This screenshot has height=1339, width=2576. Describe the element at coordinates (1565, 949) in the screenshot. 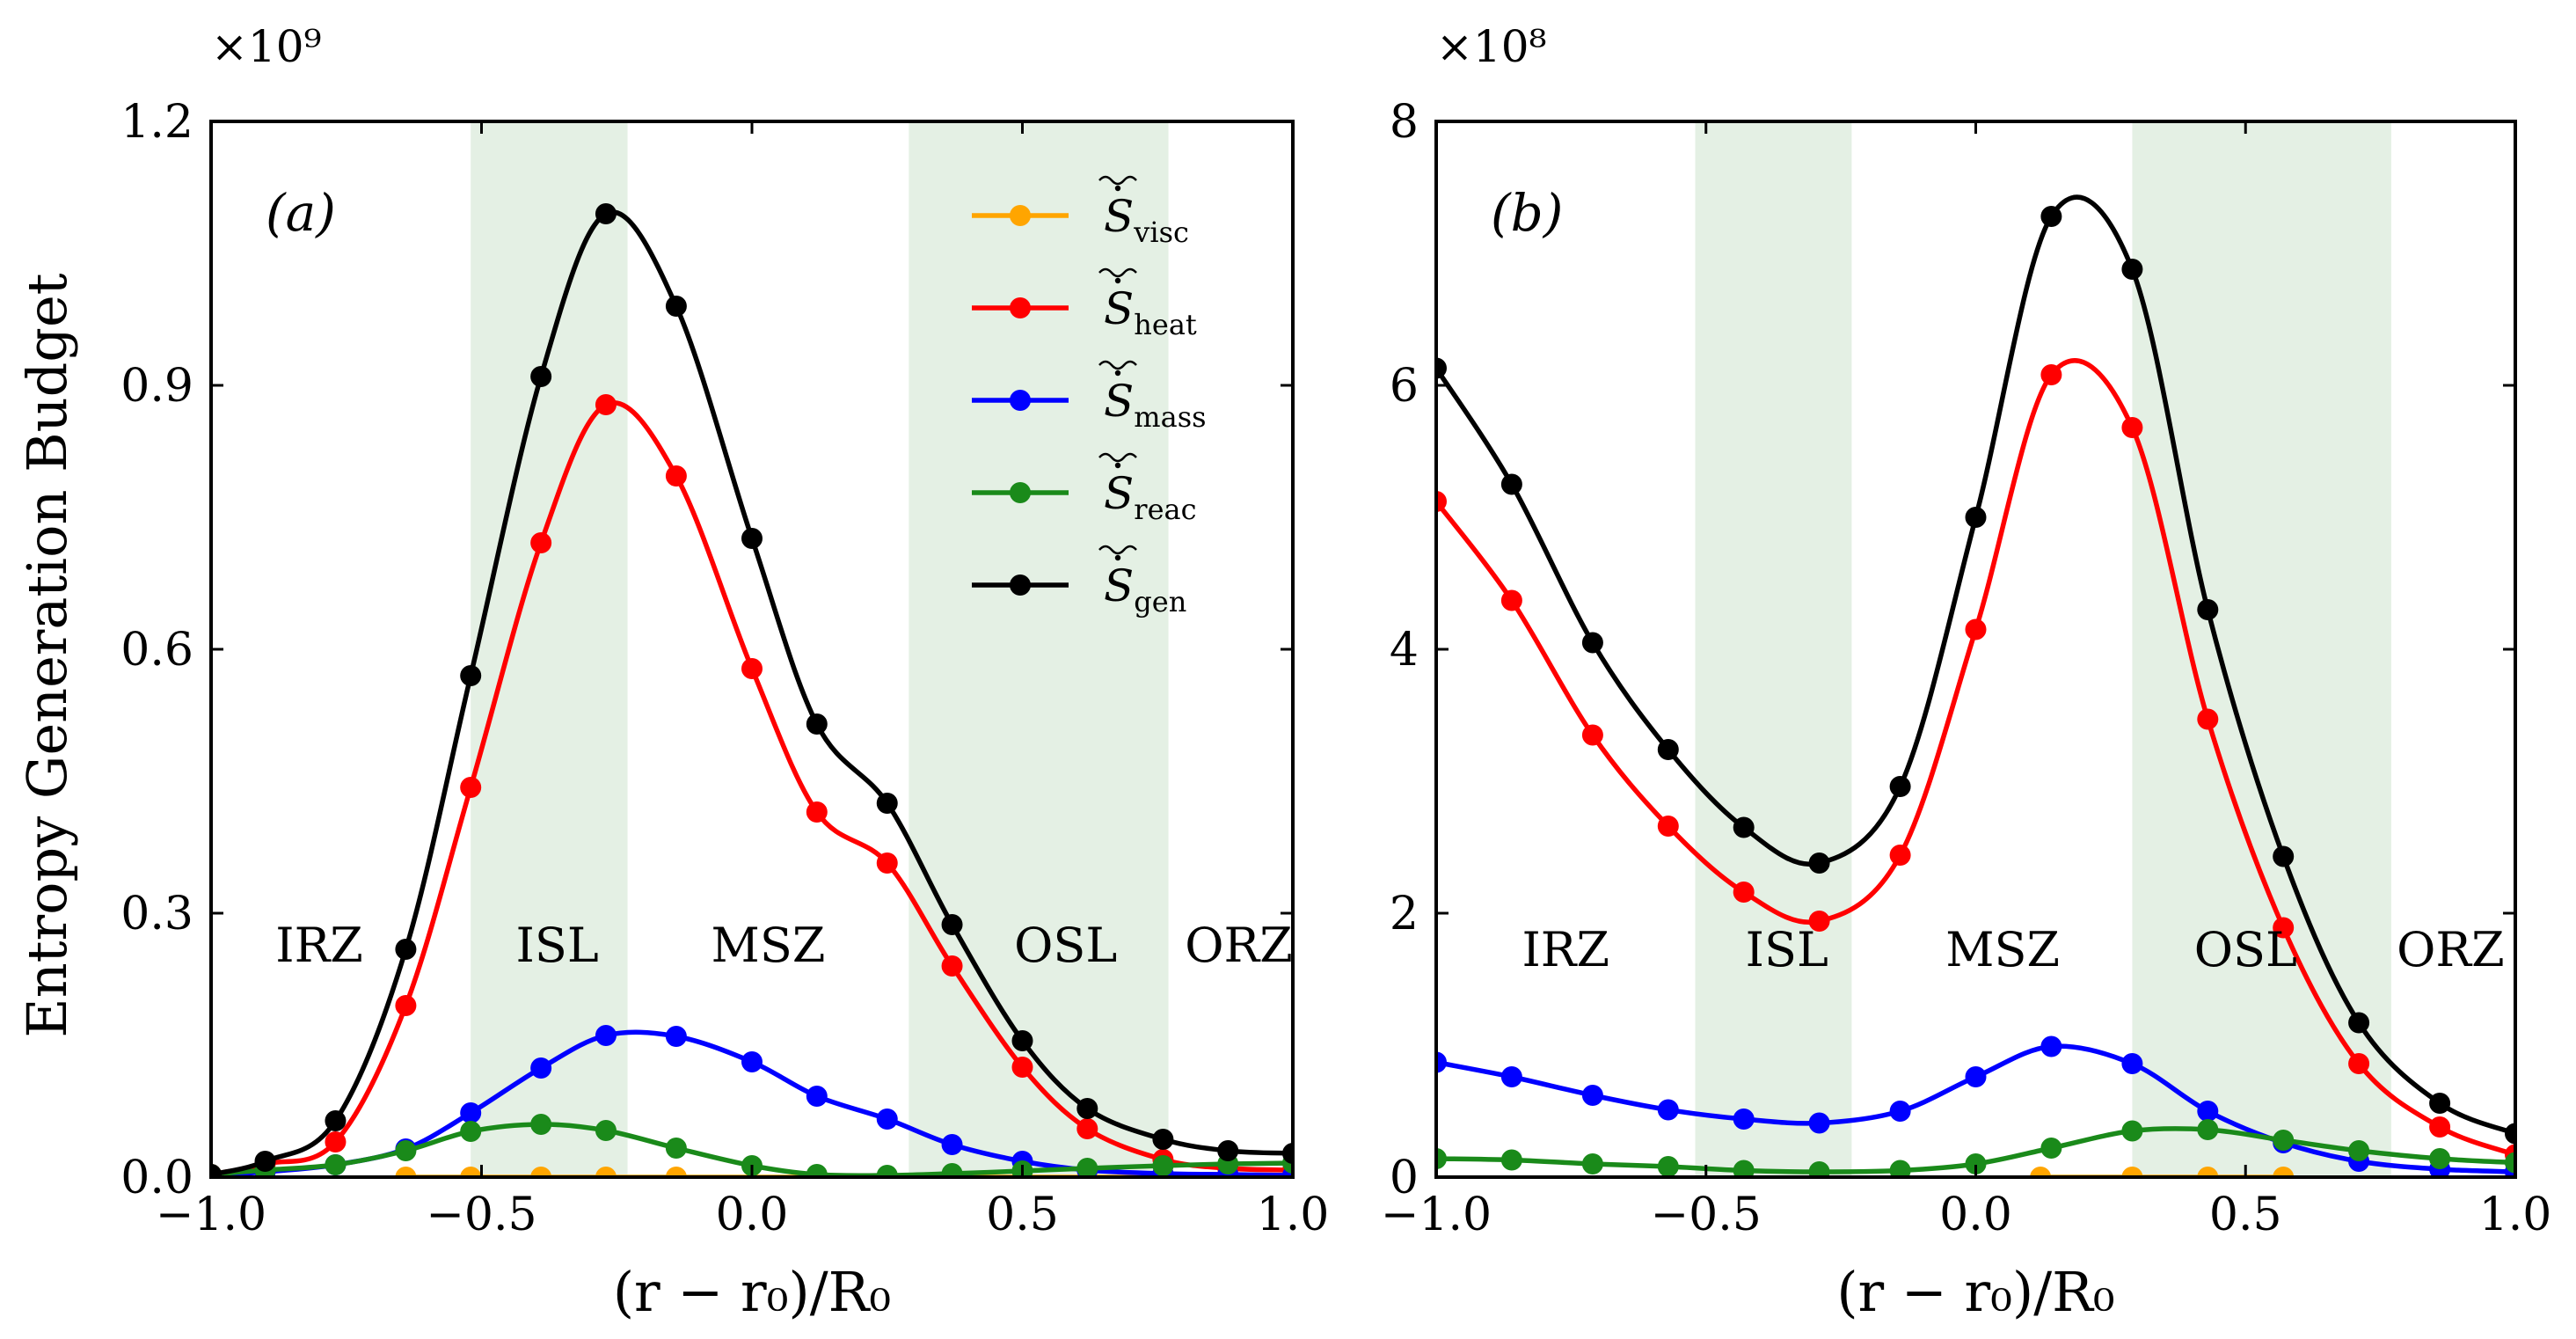

I see `region-label-irz: IRZ` at that location.